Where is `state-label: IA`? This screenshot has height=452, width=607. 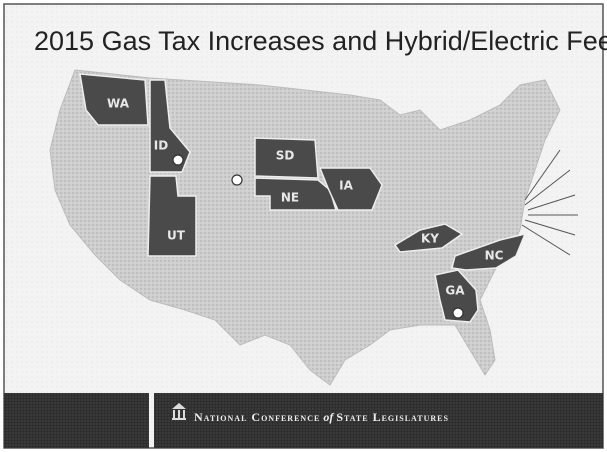 state-label: IA is located at coordinates (346, 186).